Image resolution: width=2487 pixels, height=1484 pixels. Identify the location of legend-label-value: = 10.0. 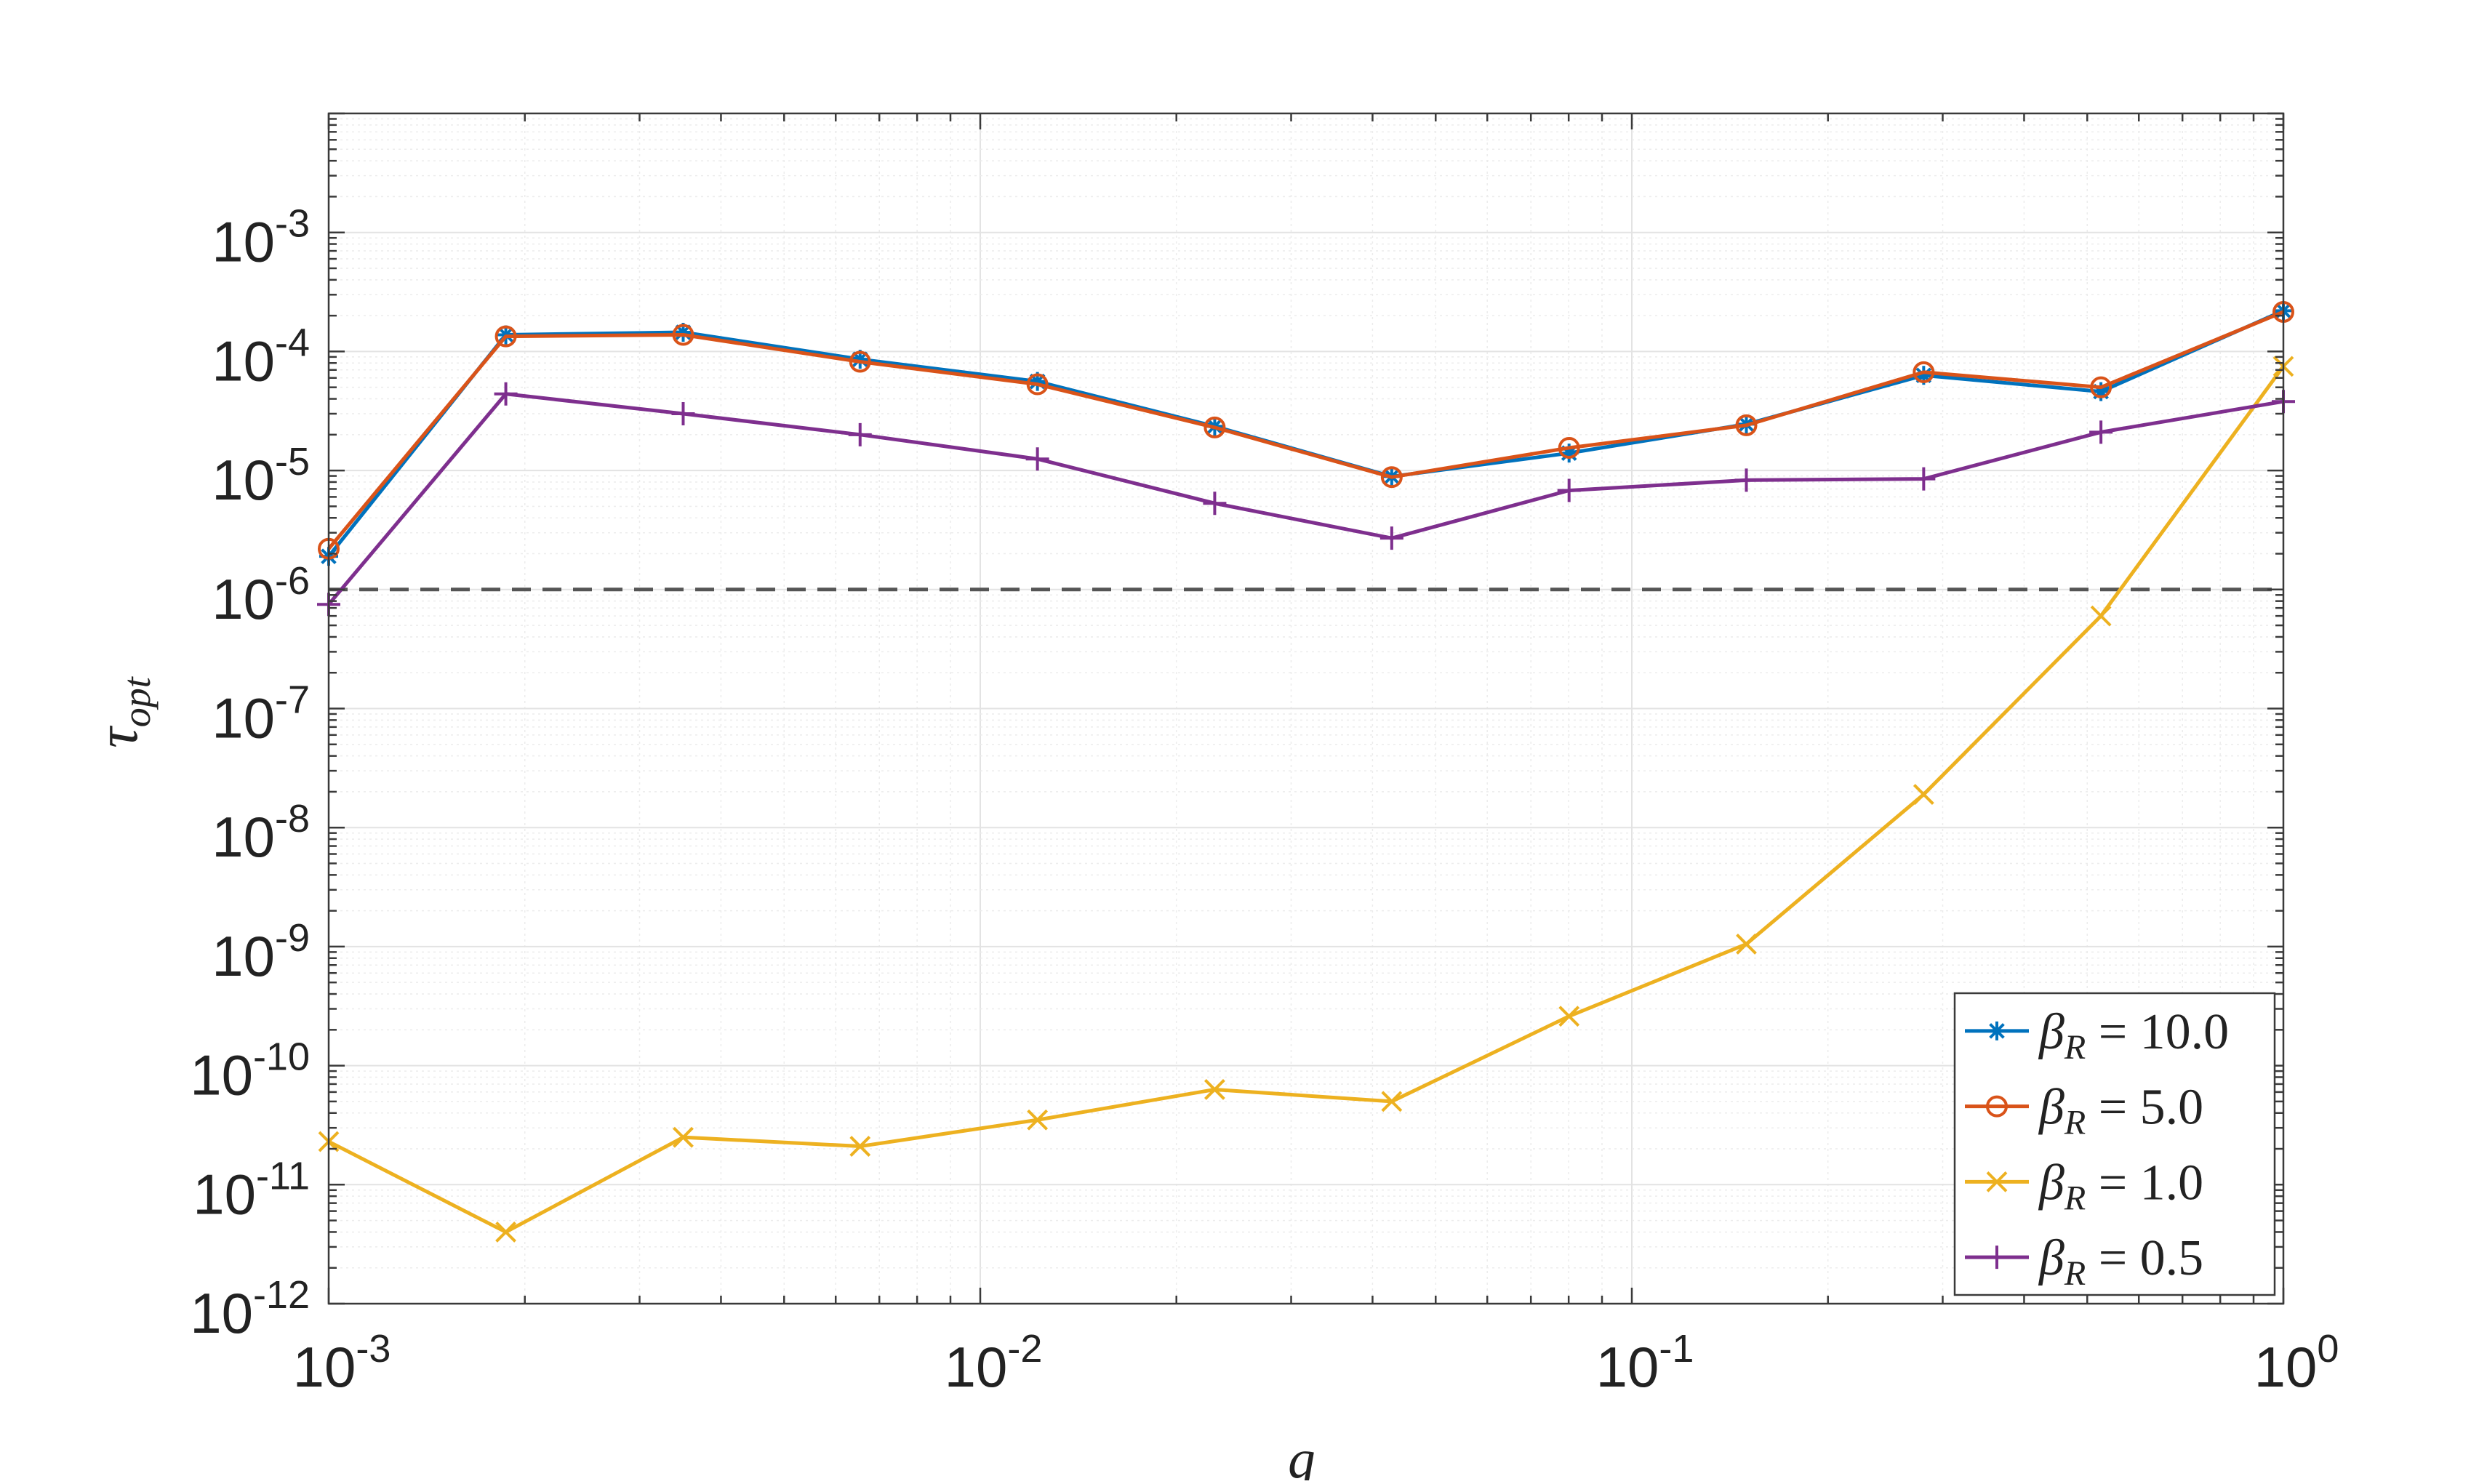
(2157, 1032).